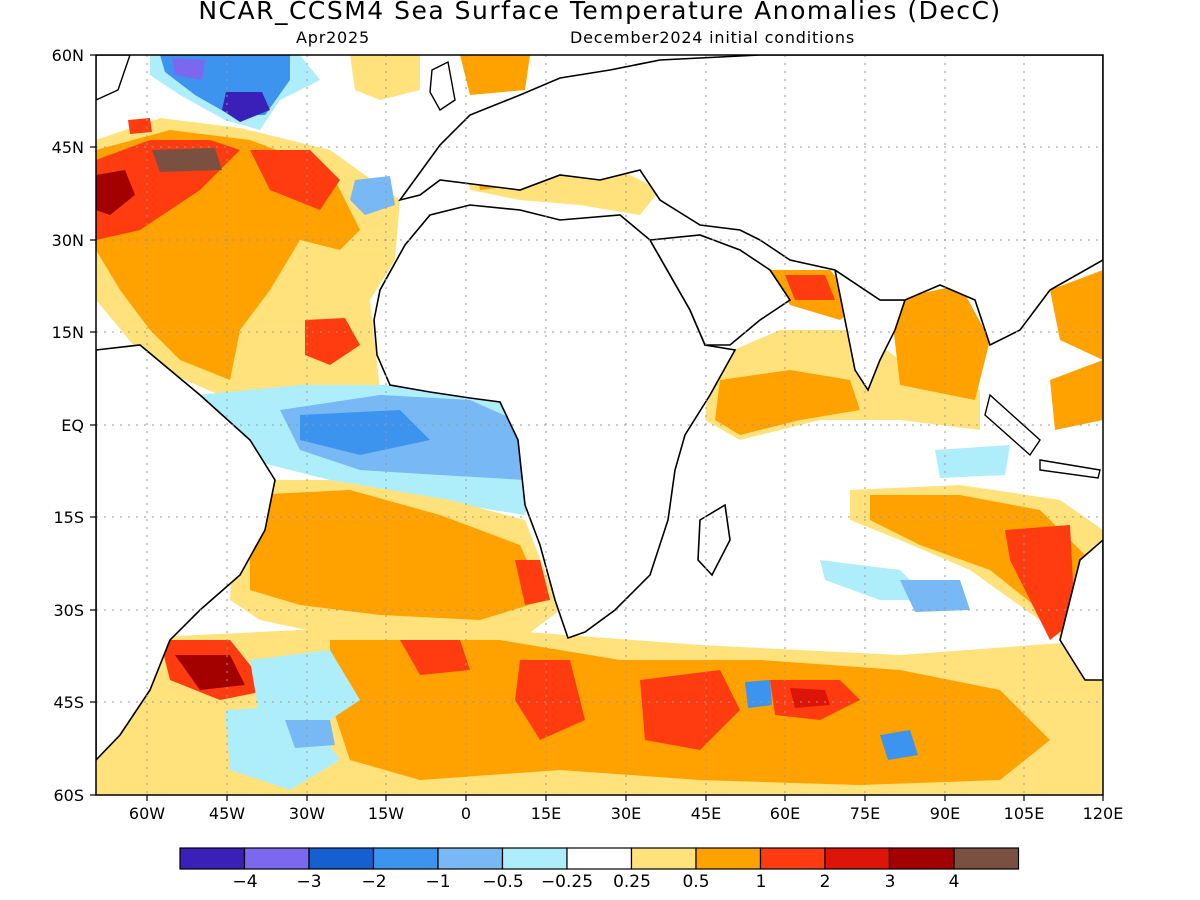  Describe the element at coordinates (147, 813) in the screenshot. I see `lon-label: 60W` at that location.